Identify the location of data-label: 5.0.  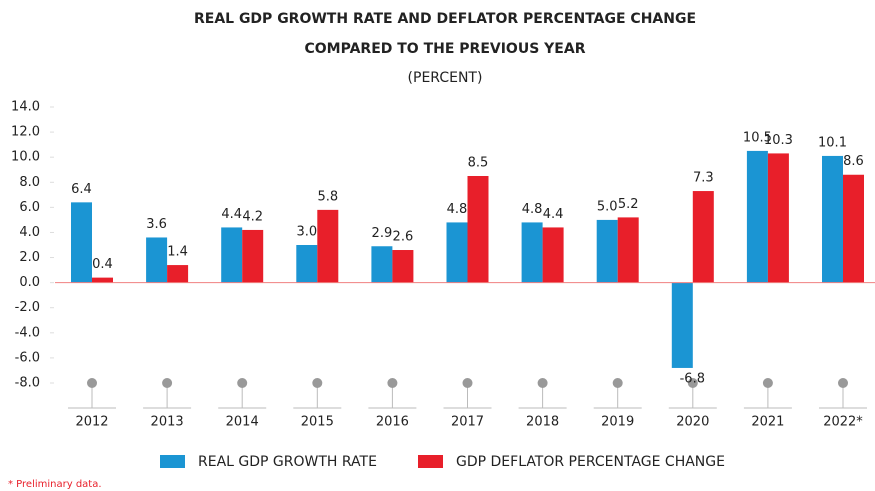
(607, 206).